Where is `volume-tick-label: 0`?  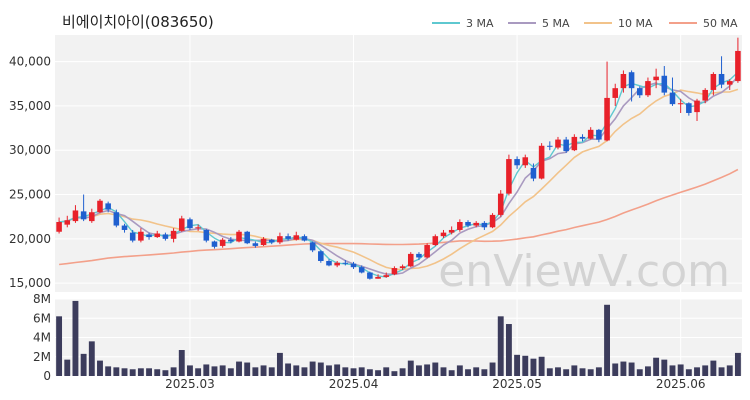
volume-tick-label: 0 is located at coordinates (47, 376).